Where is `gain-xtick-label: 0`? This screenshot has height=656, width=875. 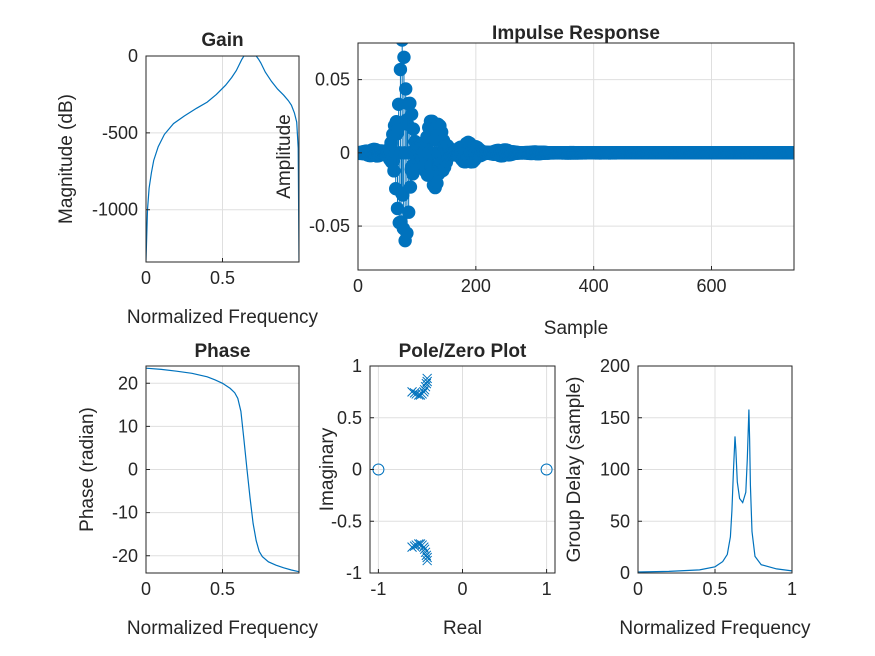
gain-xtick-label: 0 is located at coordinates (146, 278).